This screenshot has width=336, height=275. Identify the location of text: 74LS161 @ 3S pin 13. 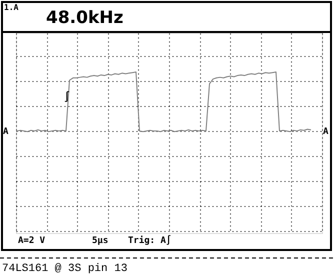
(65, 269).